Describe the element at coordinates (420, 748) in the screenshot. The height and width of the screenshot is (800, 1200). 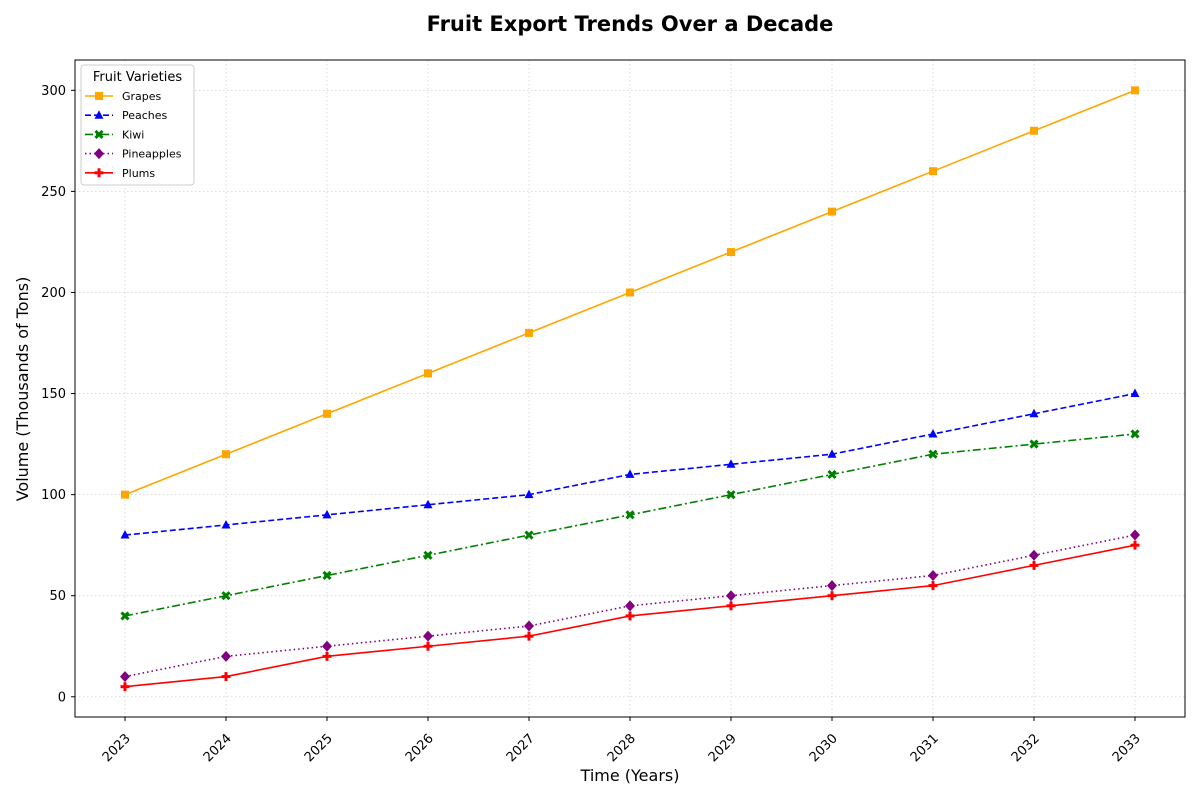
I see `x-tick-label: 2026` at that location.